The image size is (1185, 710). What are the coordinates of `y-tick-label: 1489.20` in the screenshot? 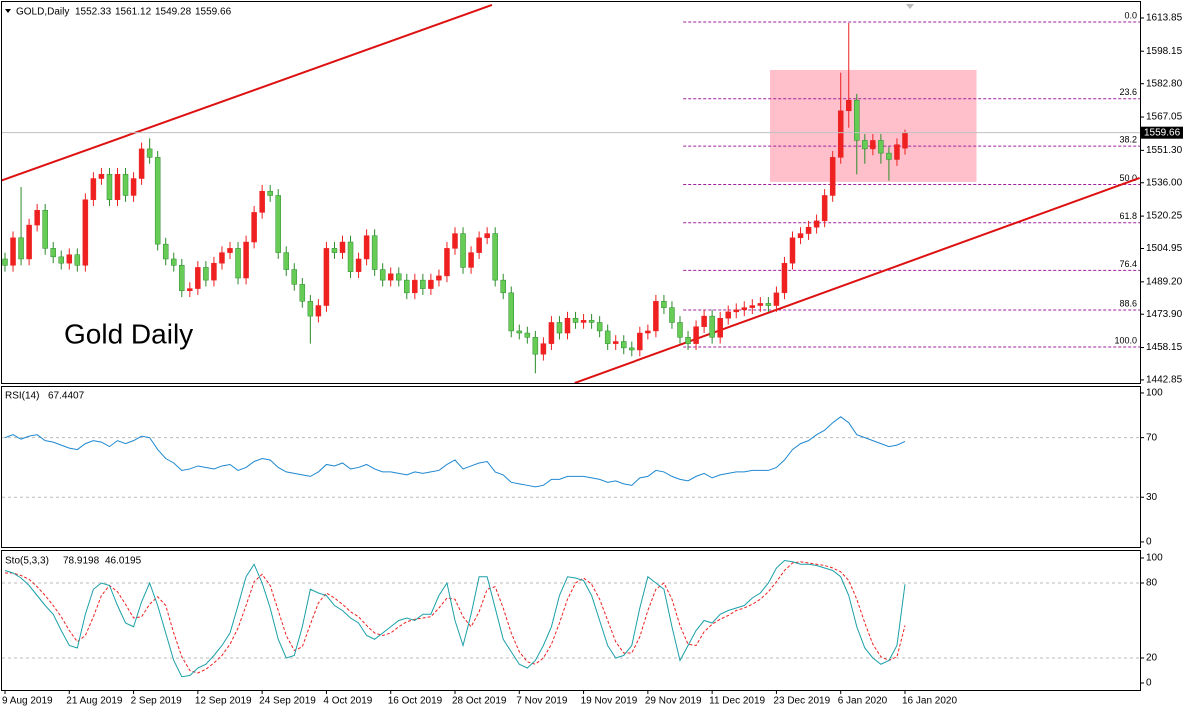 It's located at (1164, 281).